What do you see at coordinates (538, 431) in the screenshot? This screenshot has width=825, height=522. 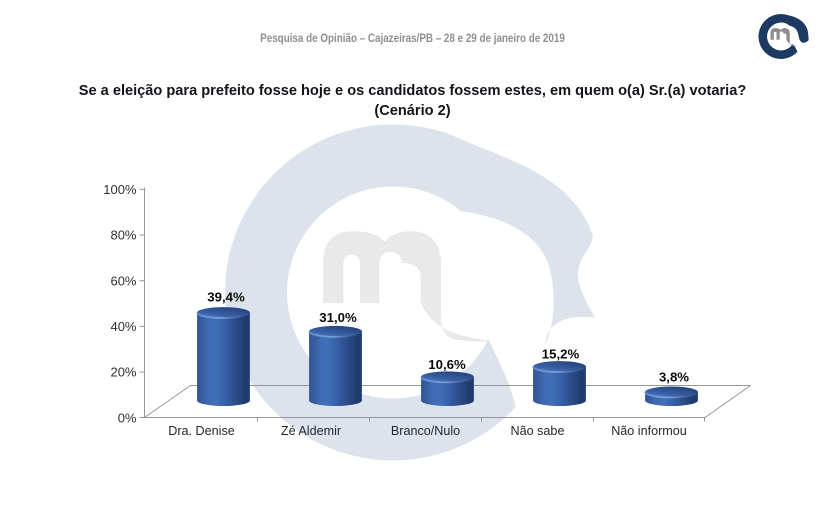 I see `svg-text: Não sabe` at bounding box center [538, 431].